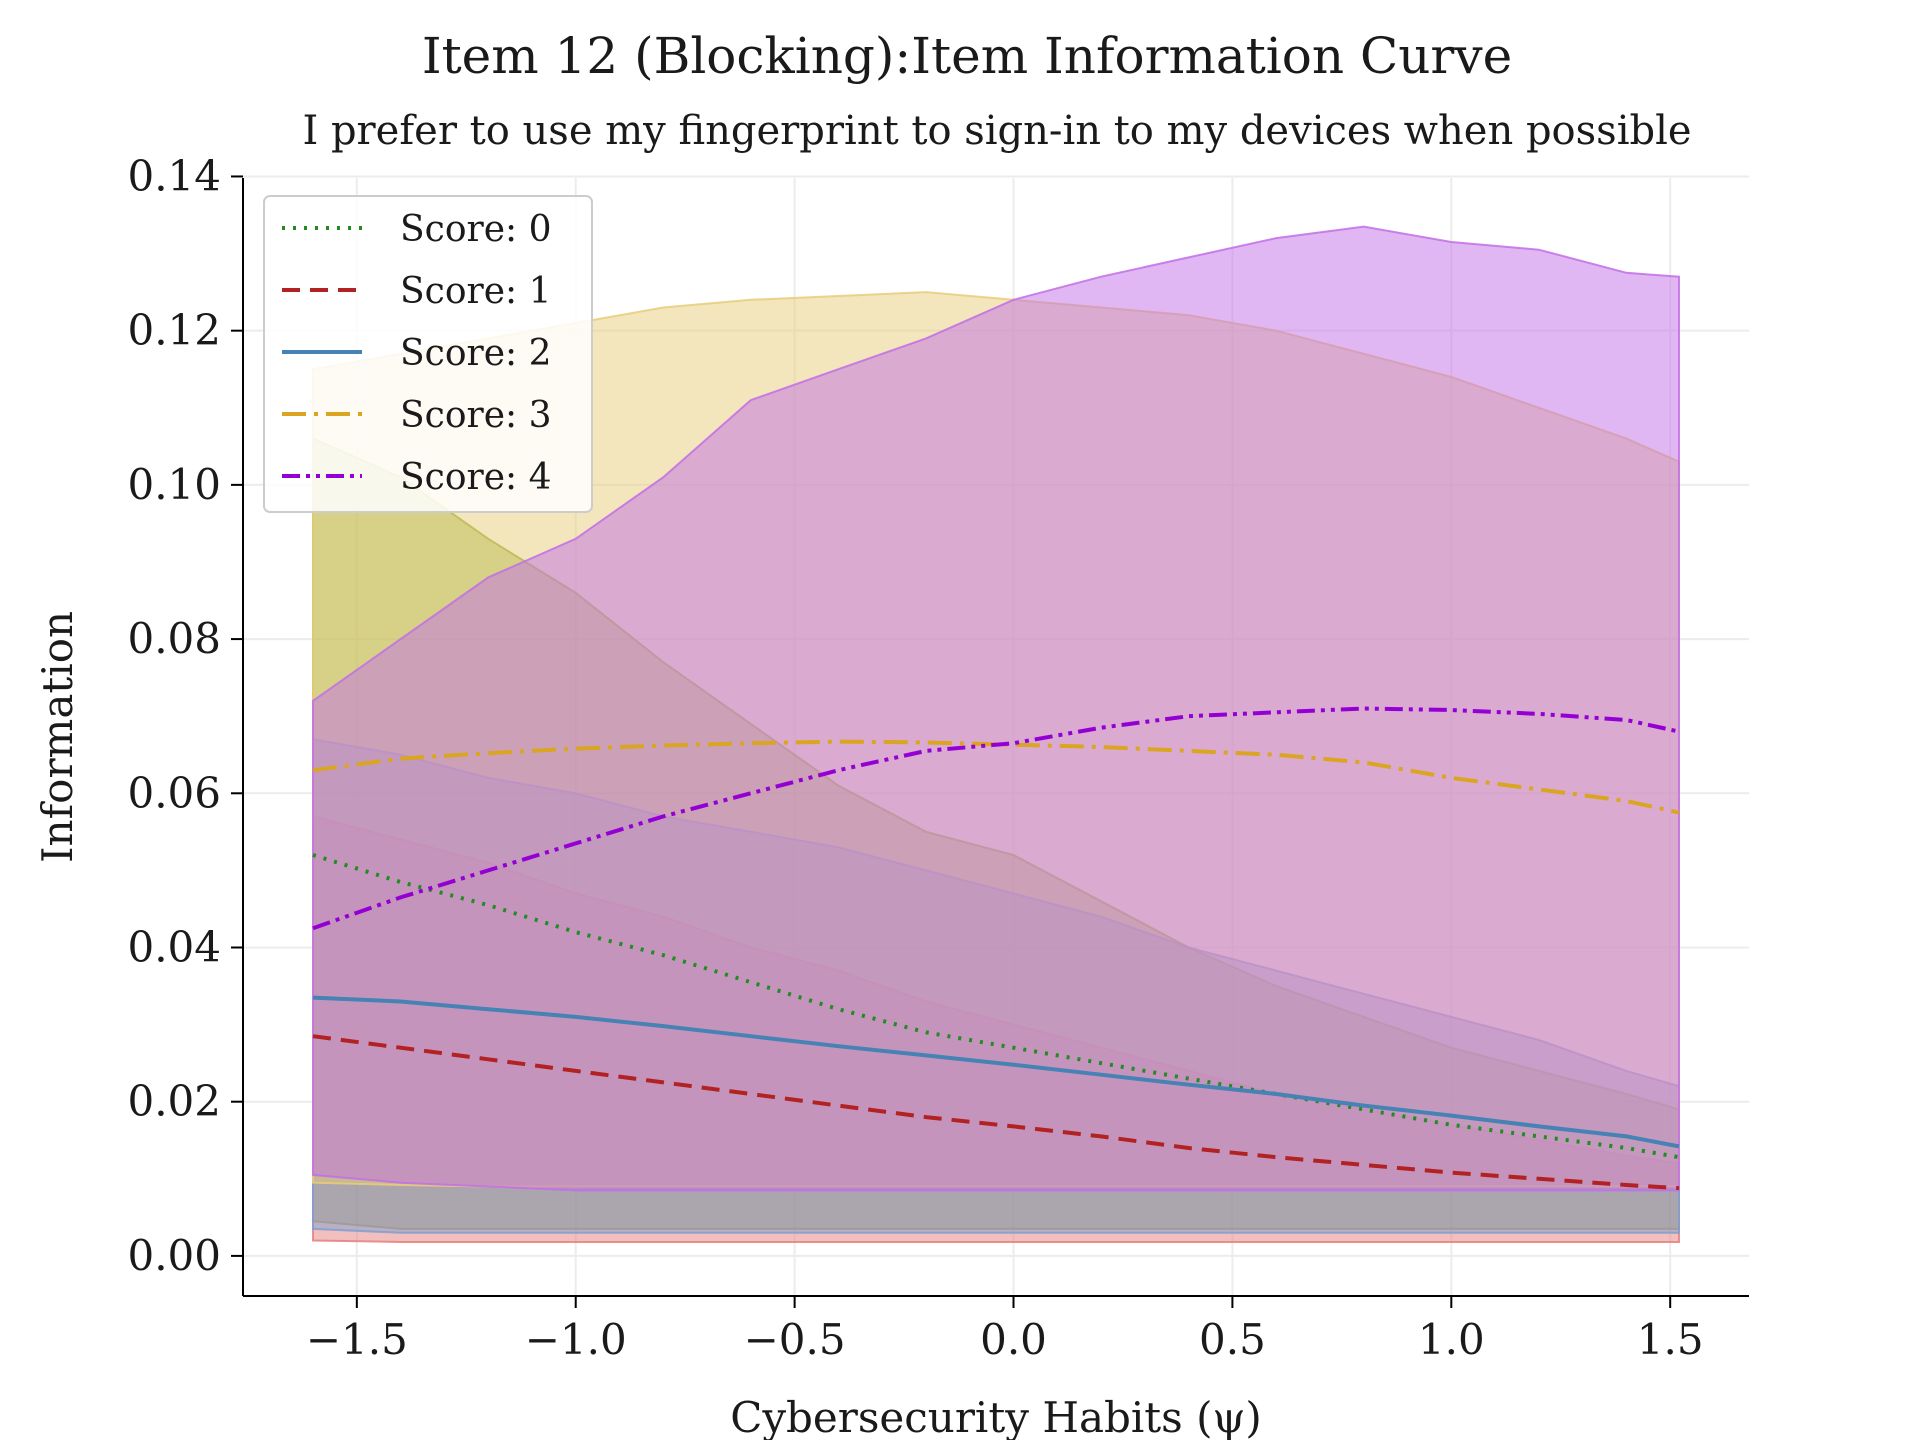 The image size is (1920, 1440). What do you see at coordinates (357, 1339) in the screenshot?
I see `x-tick-label: −1.5` at bounding box center [357, 1339].